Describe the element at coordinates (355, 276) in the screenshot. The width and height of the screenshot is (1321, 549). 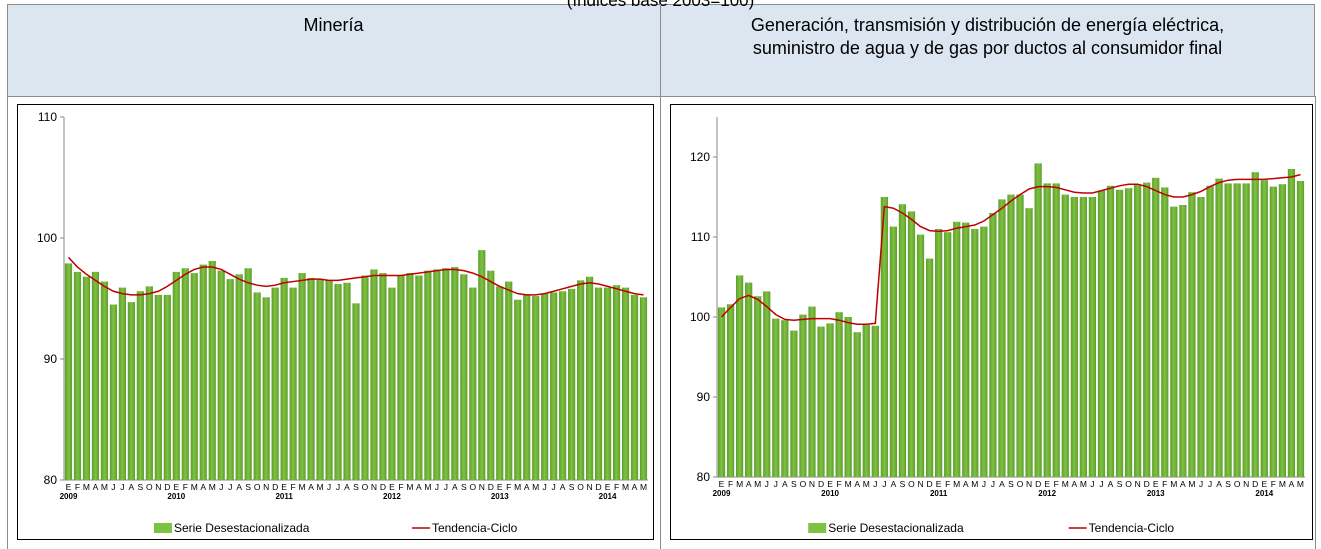
I see `trend-line` at that location.